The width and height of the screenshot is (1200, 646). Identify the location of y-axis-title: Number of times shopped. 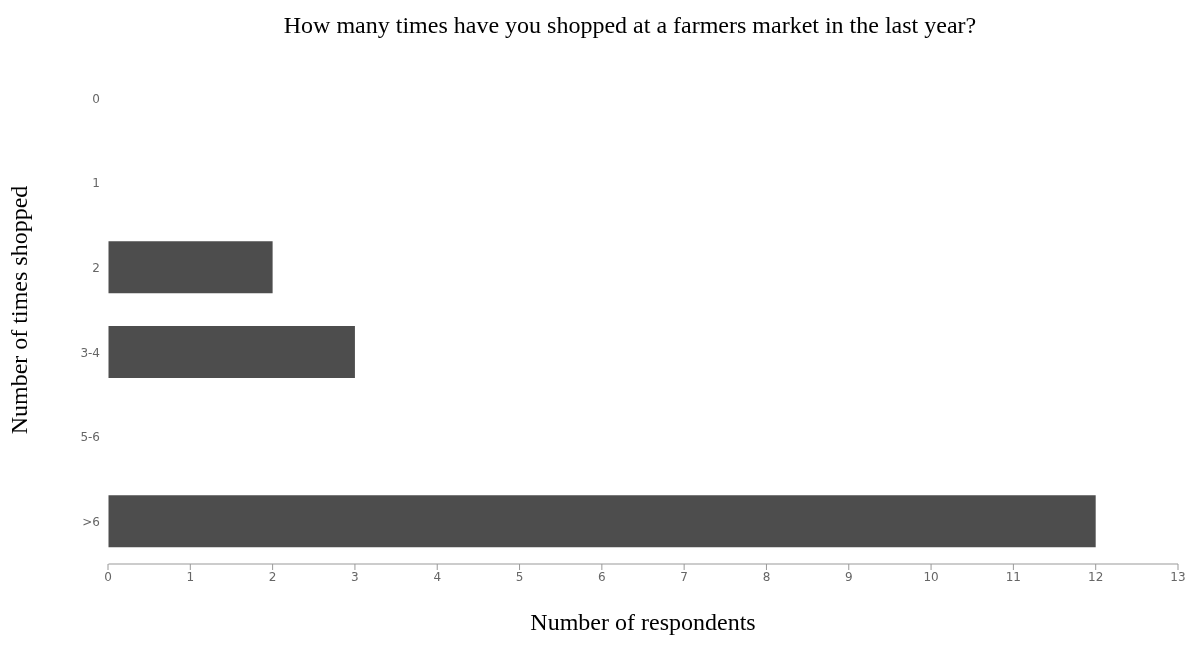
(18, 310).